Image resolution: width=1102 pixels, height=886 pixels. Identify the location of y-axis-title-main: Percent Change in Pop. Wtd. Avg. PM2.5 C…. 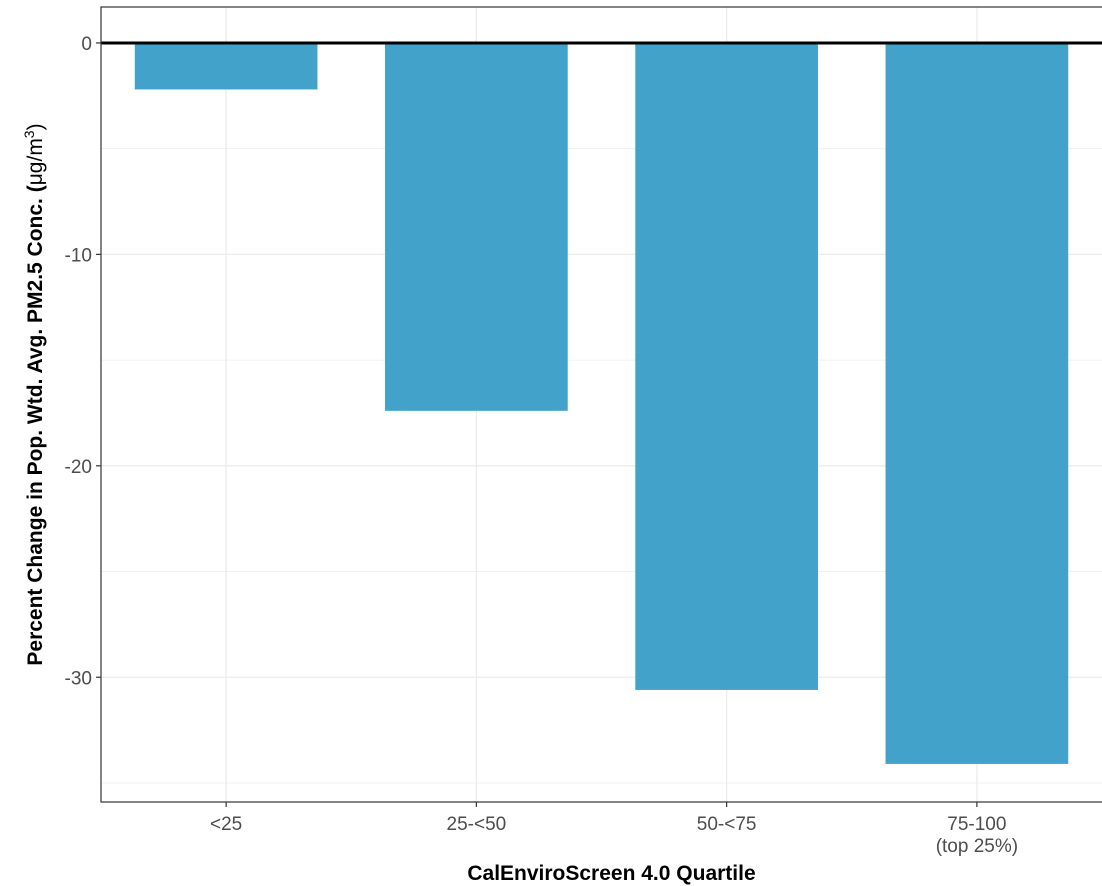
(35, 425).